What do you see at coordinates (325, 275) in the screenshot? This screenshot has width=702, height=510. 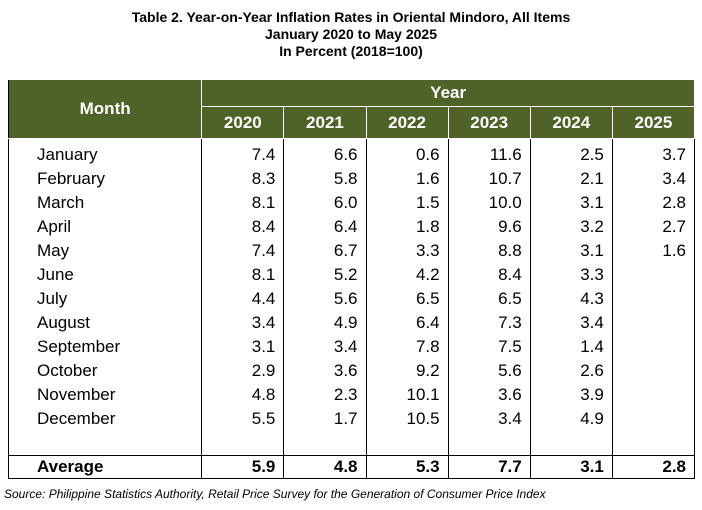 I see `value-cell: 5.2` at bounding box center [325, 275].